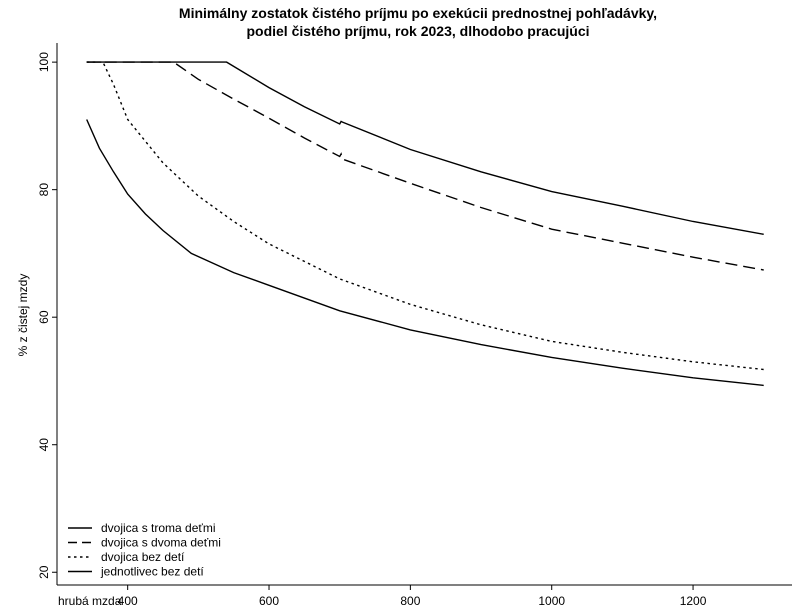  What do you see at coordinates (693, 601) in the screenshot?
I see `x-tick-label: 1200` at bounding box center [693, 601].